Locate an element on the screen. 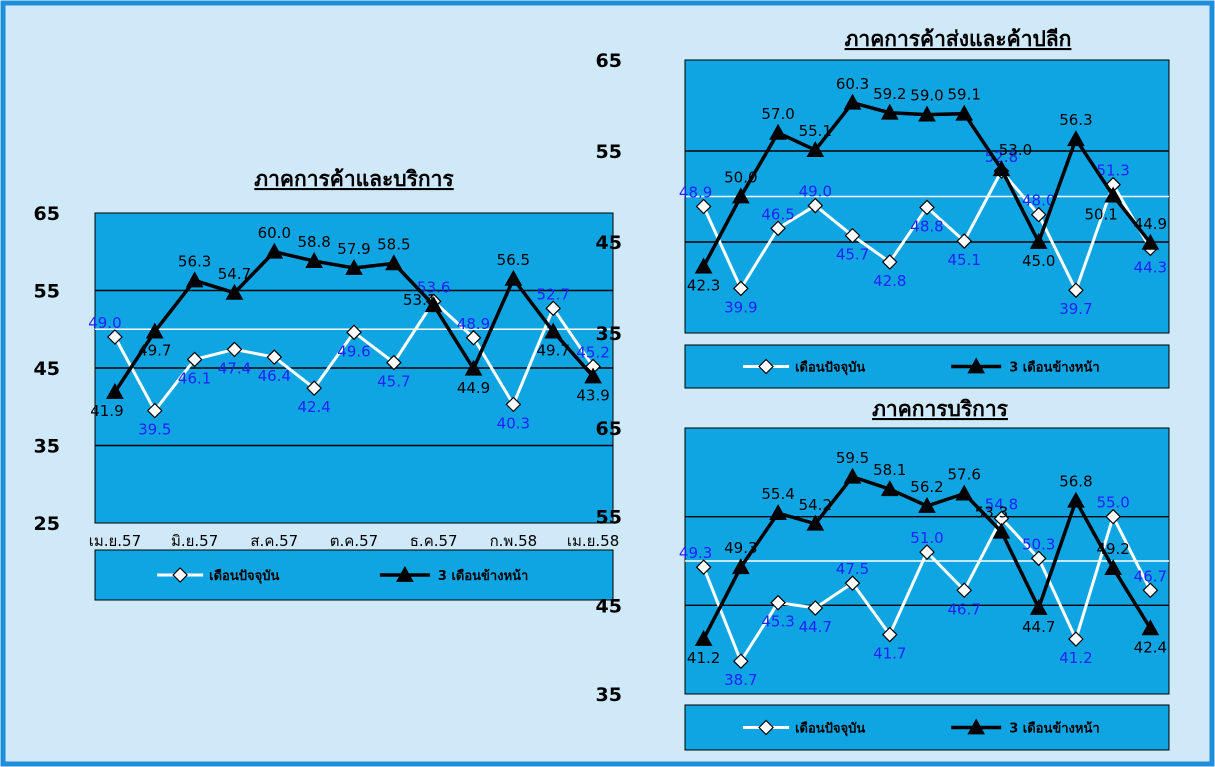 This screenshot has width=1215, height=767. data-label-current: 45.3 is located at coordinates (777, 622).